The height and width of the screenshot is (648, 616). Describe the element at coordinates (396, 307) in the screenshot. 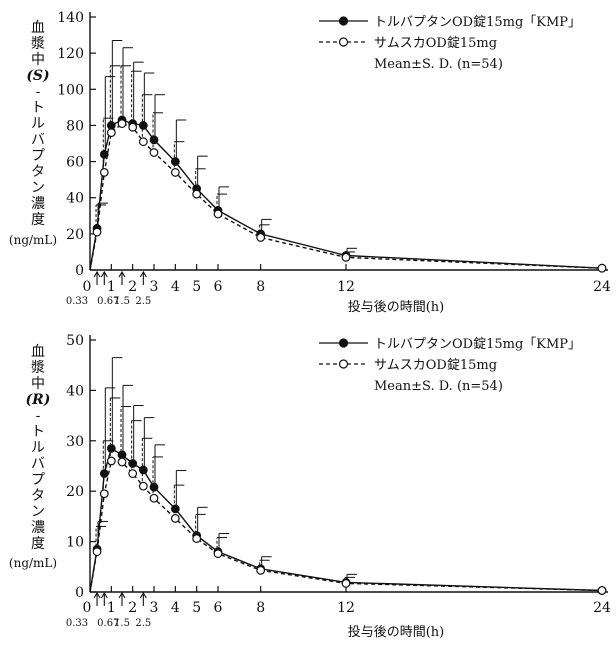

I see `x-axis-title: 投与後の時間(h)` at that location.